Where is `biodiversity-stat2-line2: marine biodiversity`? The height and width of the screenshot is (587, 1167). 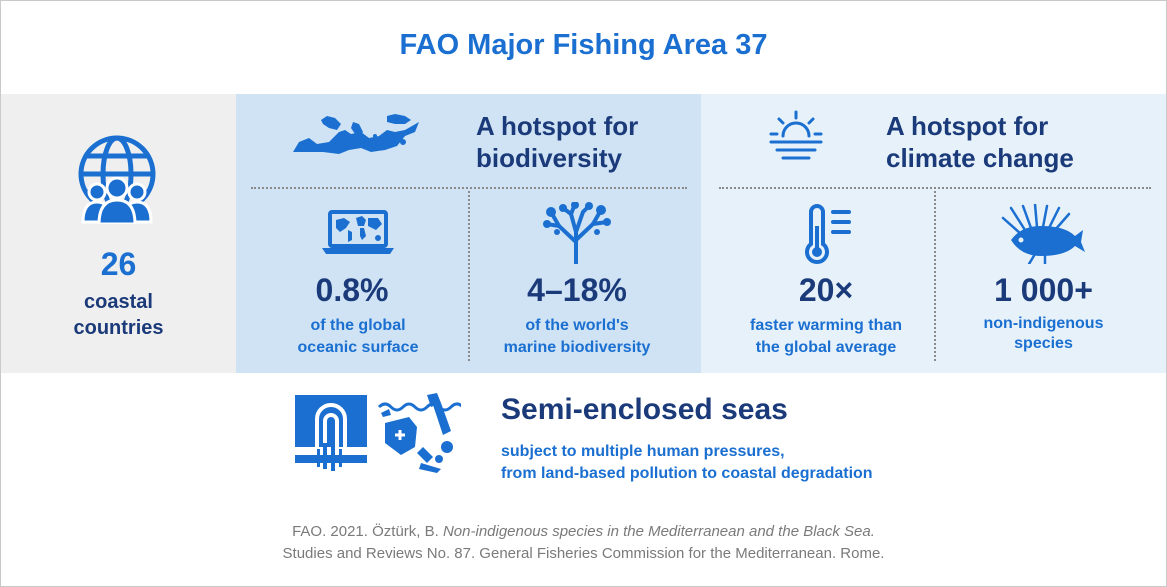
biodiversity-stat2-line2: marine biodiversity is located at coordinates (577, 347).